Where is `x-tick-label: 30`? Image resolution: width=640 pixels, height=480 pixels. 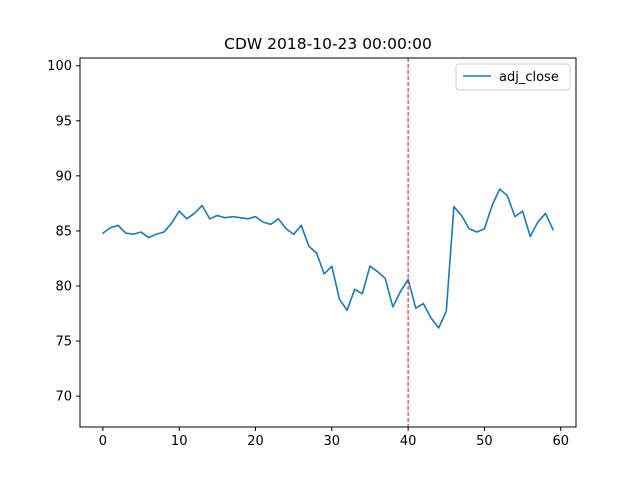
x-tick-label: 30 is located at coordinates (332, 441).